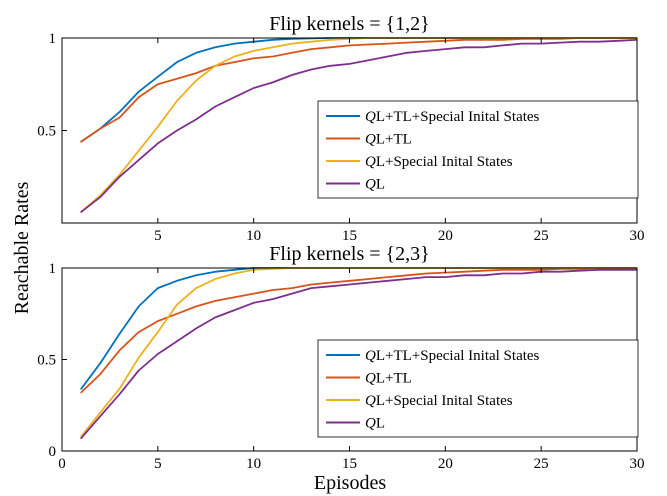 This screenshot has height=496, width=667. Describe the element at coordinates (349, 254) in the screenshot. I see `chart-title: Flip kernels = {2,3}` at that location.